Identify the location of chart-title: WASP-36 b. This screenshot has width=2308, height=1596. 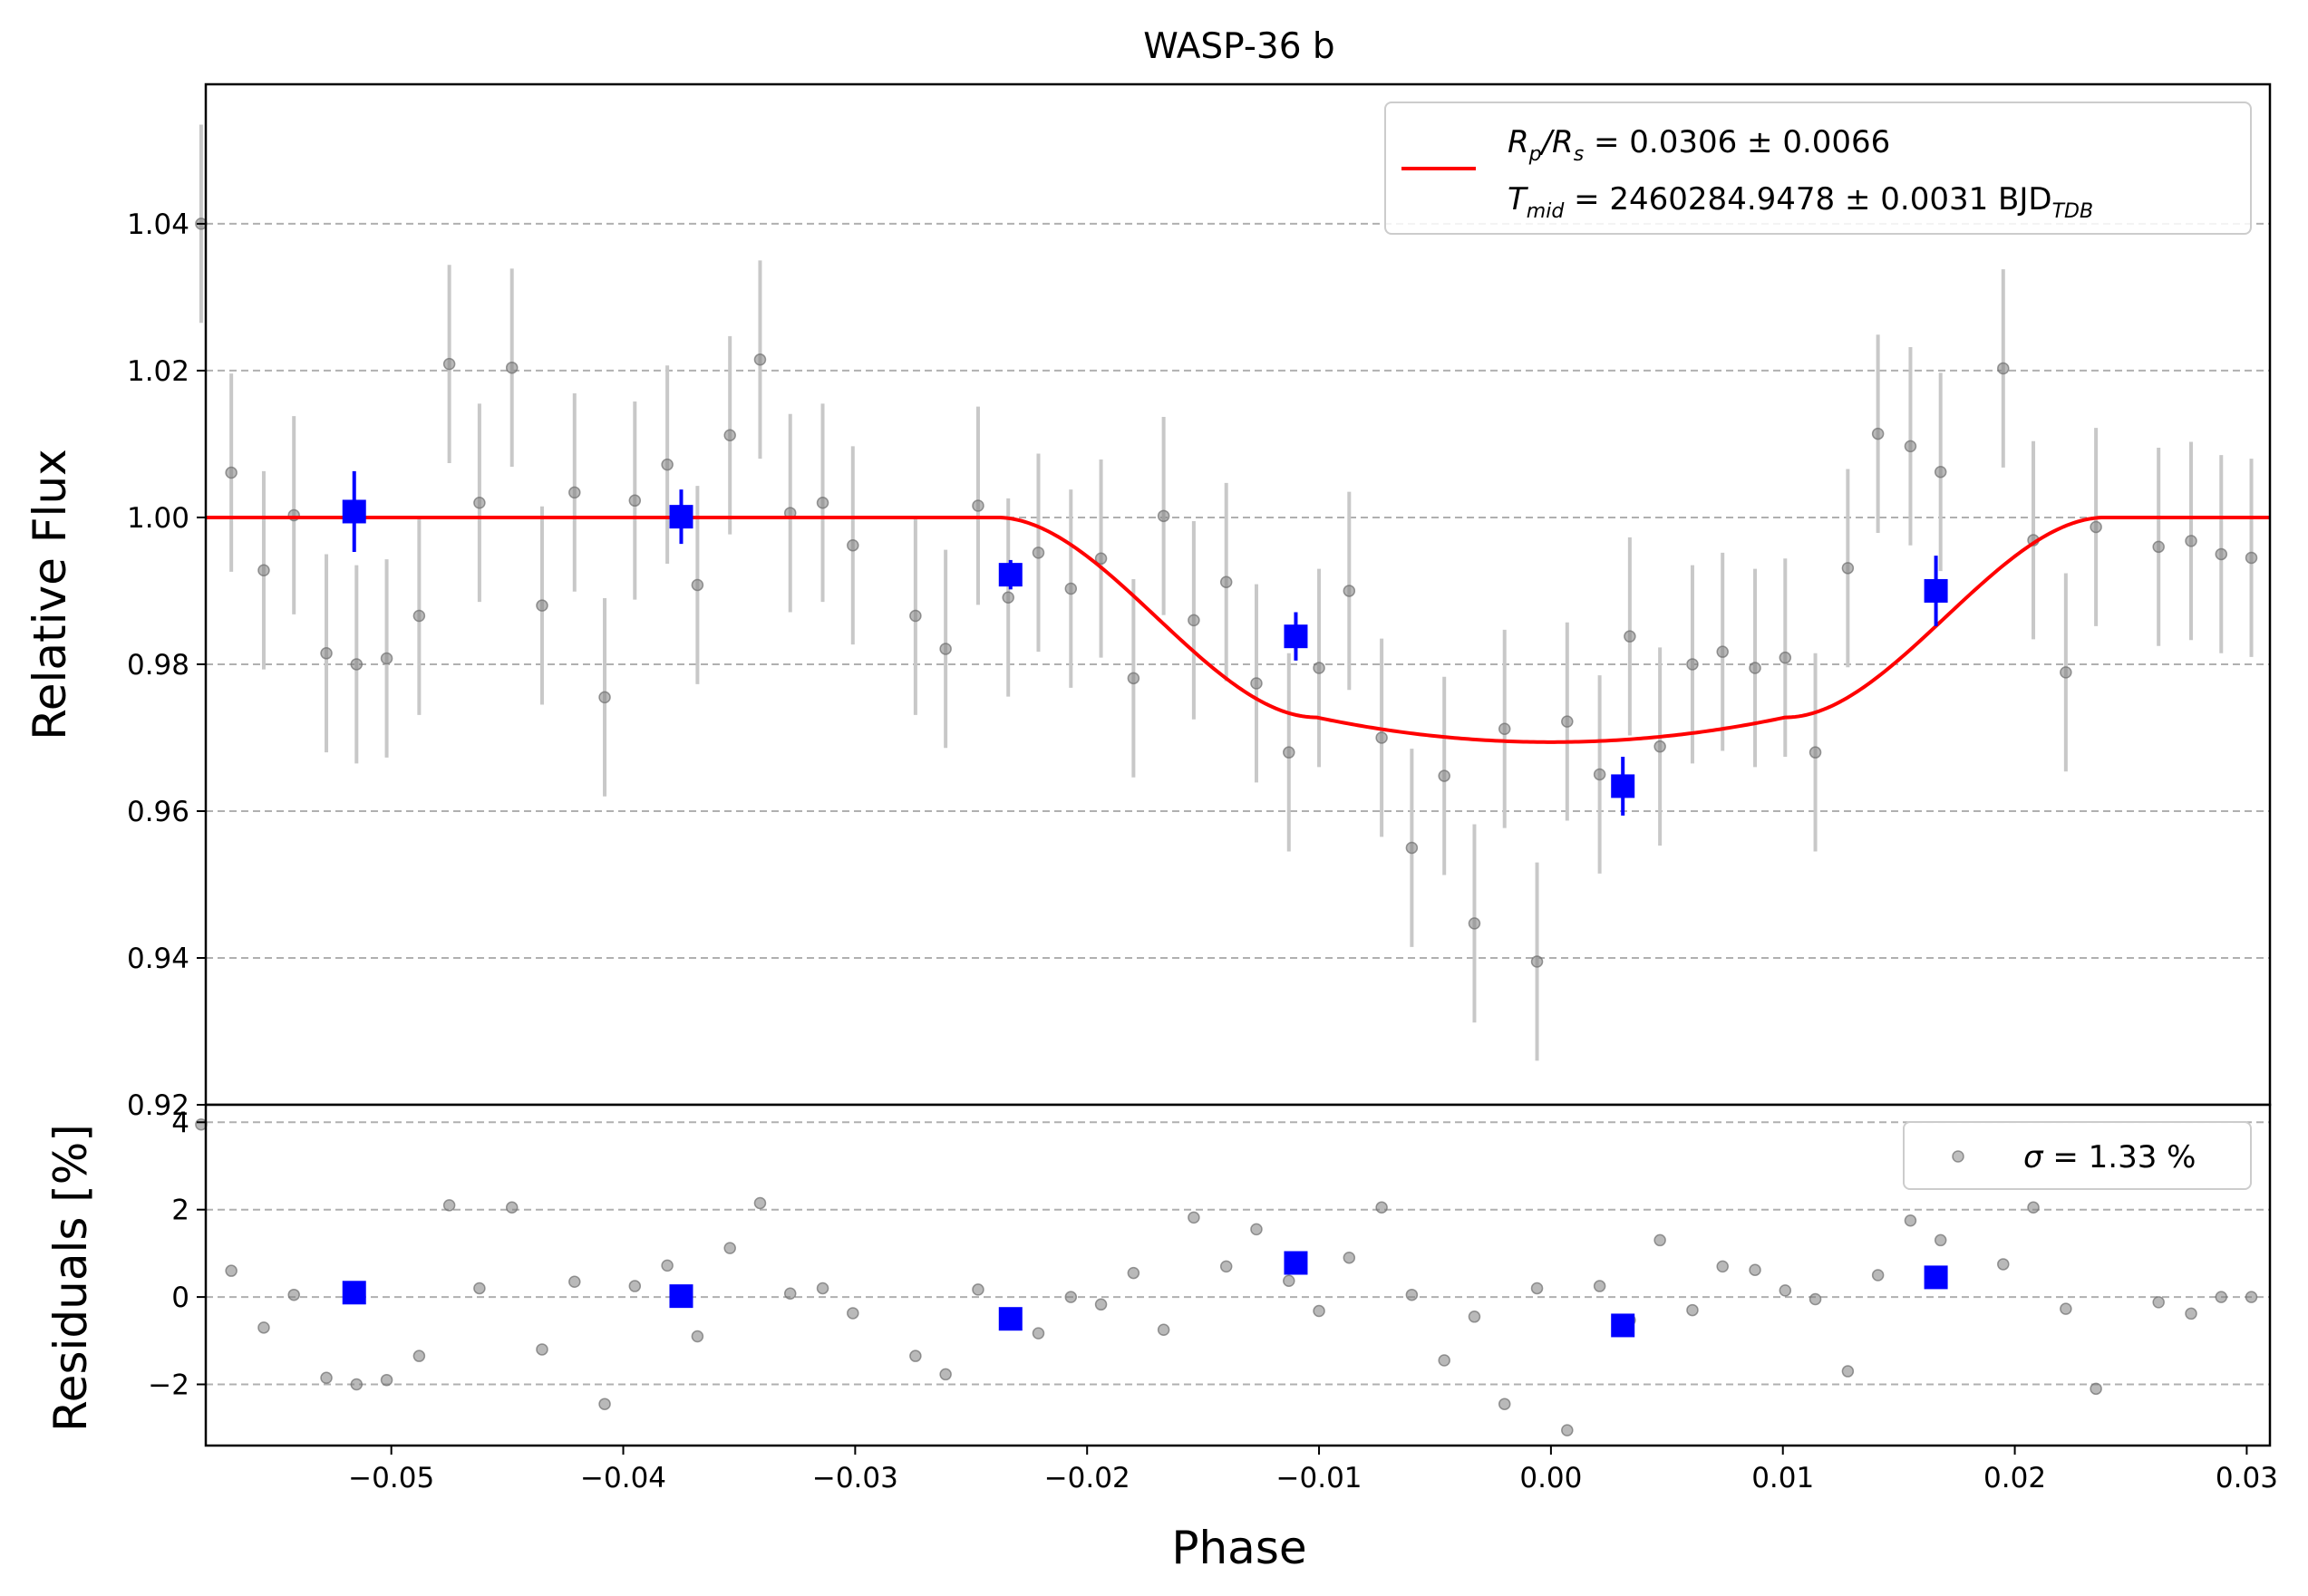
(1238, 46).